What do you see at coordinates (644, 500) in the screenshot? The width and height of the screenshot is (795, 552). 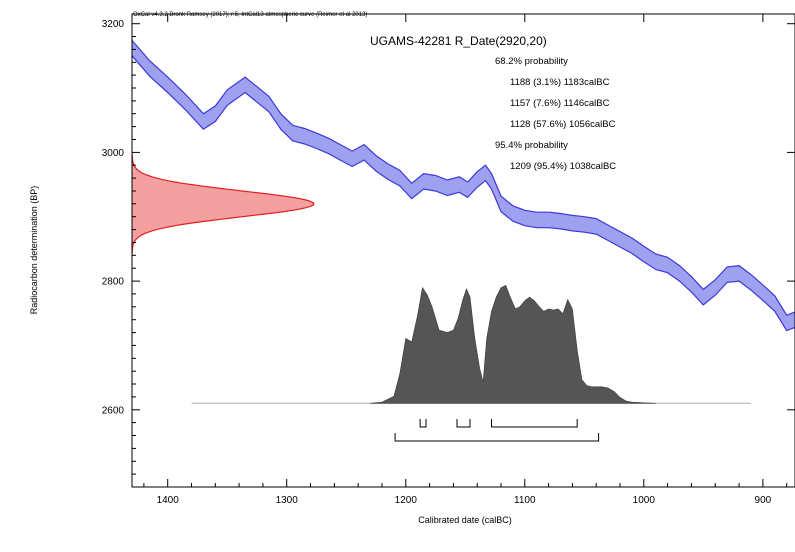 I see `x-tick-label: 1000` at bounding box center [644, 500].